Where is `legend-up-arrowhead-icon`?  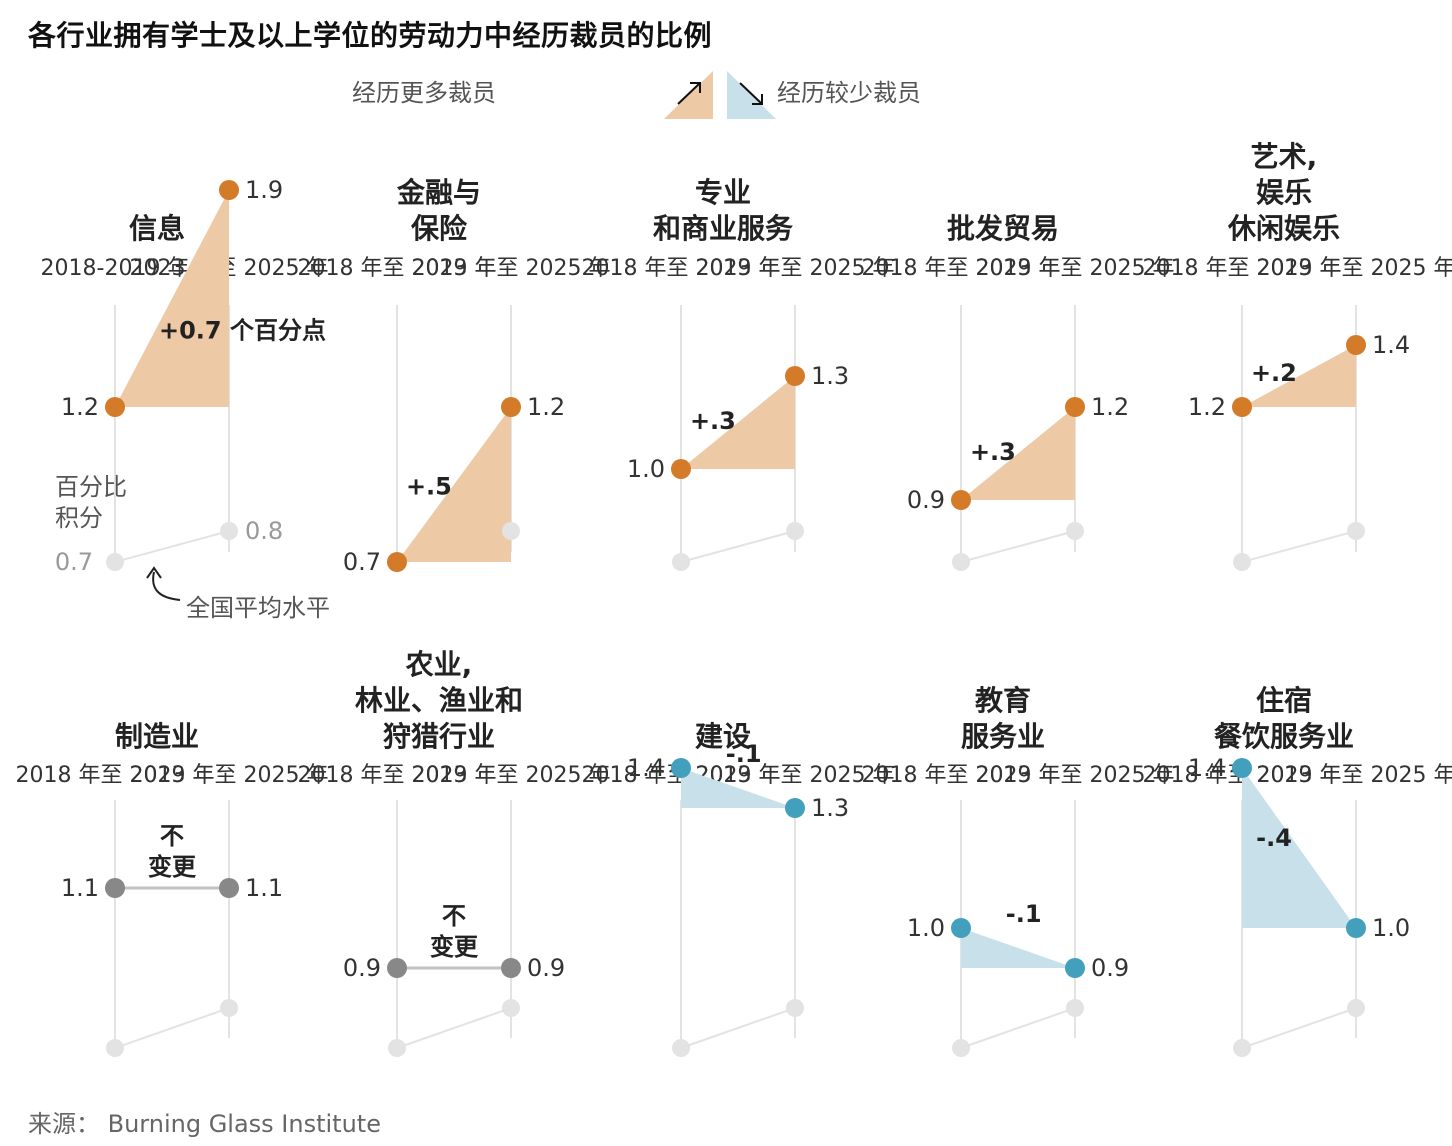
legend-up-arrowhead-icon is located at coordinates (695, 87).